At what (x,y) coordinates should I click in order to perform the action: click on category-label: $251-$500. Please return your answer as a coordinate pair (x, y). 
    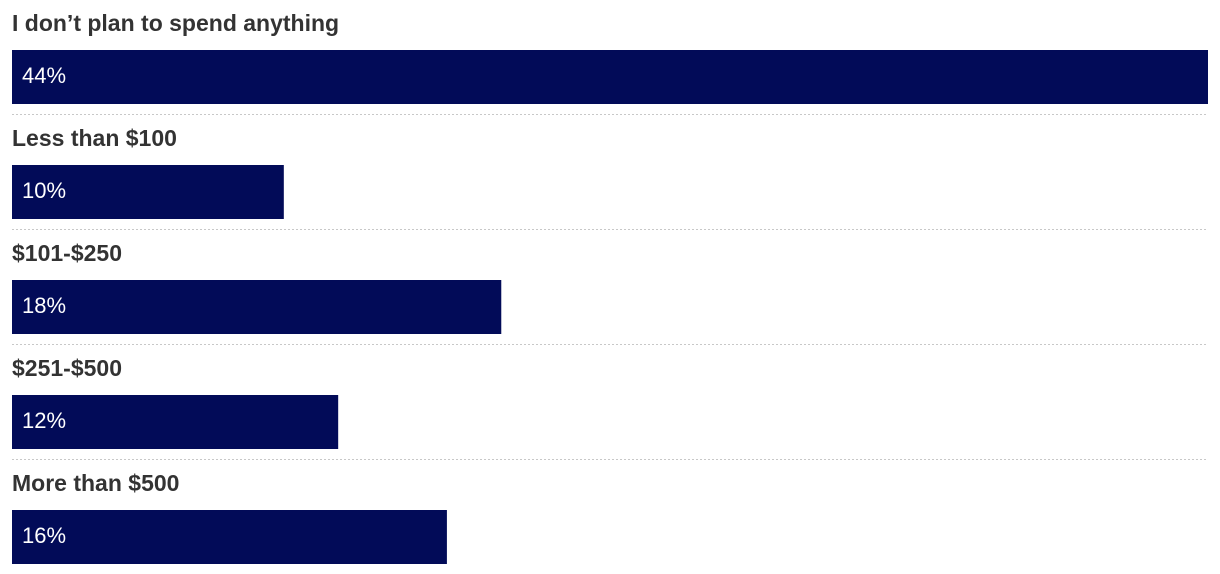
    Looking at the image, I should click on (67, 368).